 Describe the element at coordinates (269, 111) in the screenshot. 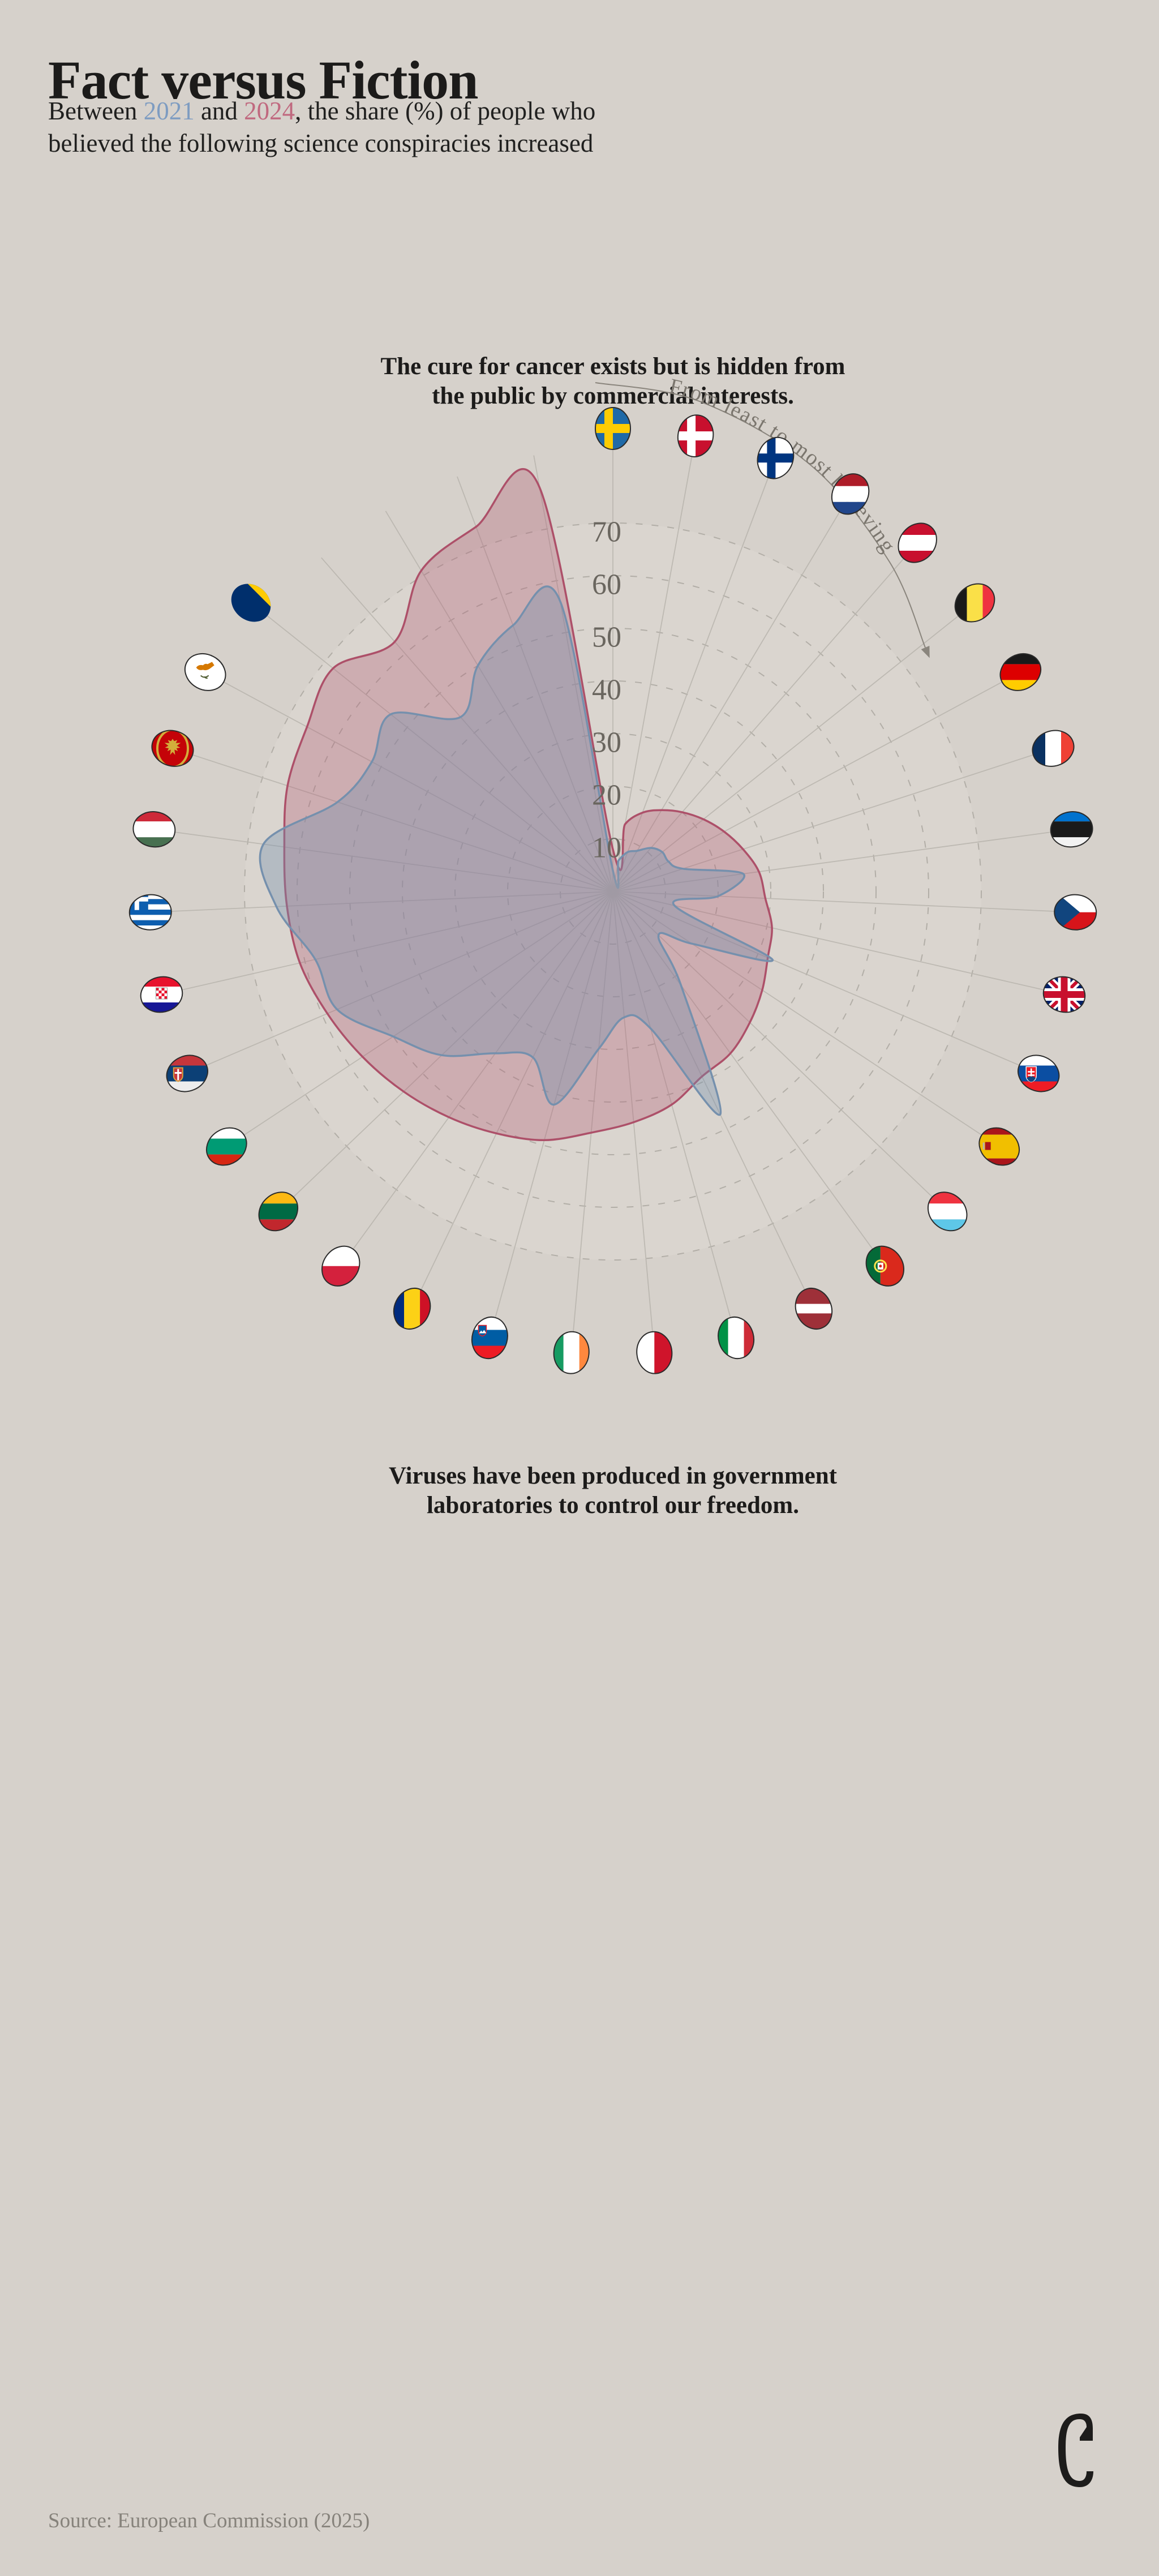

I see `year-2024: 2024` at that location.